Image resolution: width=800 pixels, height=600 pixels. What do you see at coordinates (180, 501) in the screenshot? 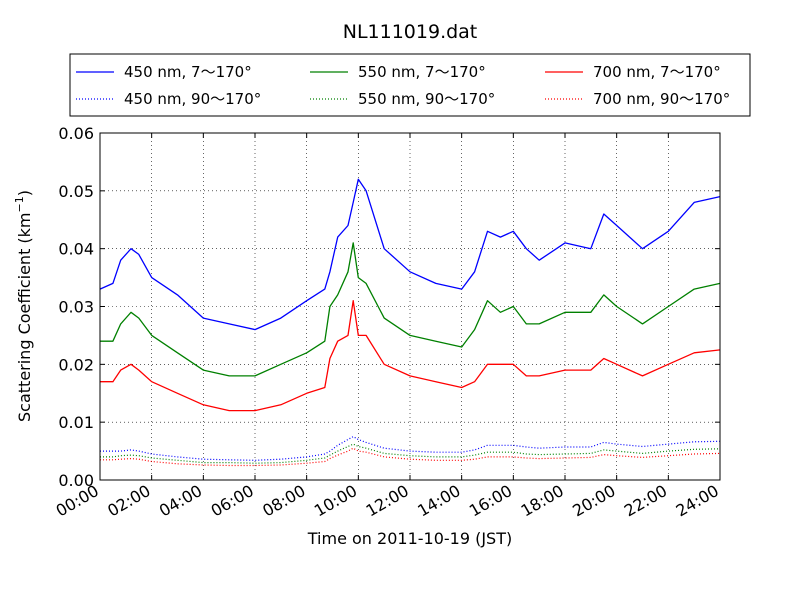
I see `x-tick-label: 04:00` at bounding box center [180, 501].